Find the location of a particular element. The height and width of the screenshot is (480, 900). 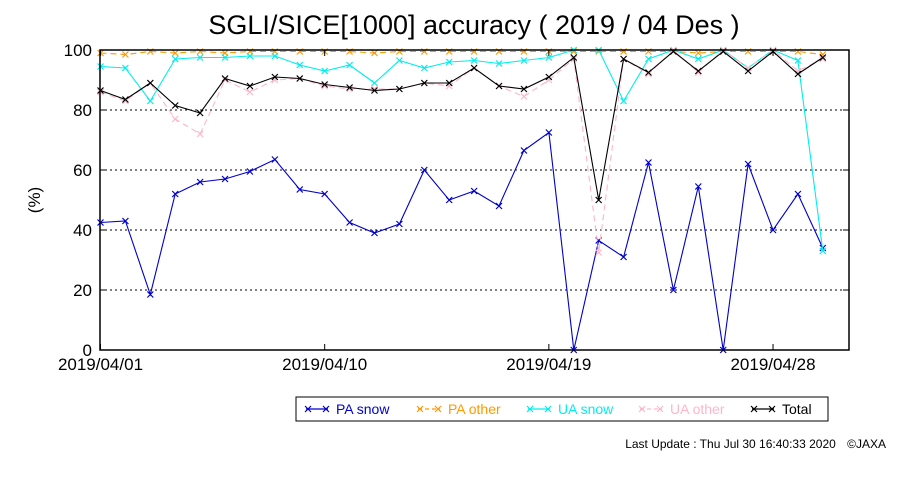

y-tick-label: 20 is located at coordinates (82, 290).